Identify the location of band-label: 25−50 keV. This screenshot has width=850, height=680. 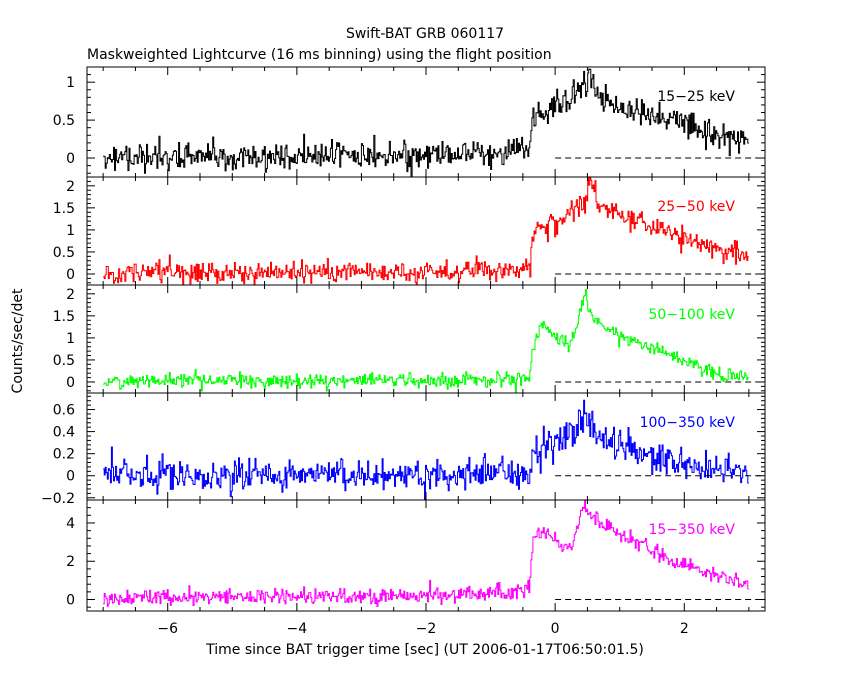
(696, 207).